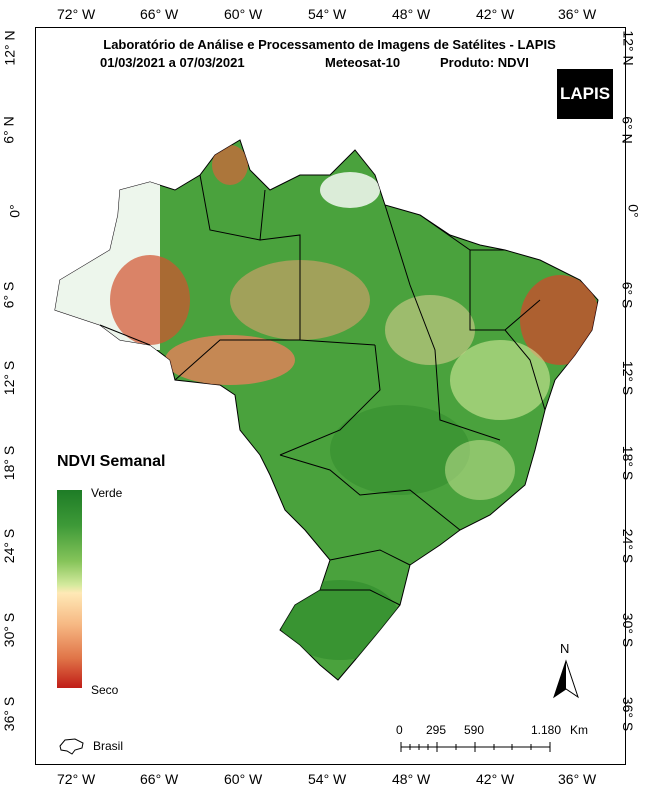 This screenshot has height=794, width=659. I want to click on logo-text: LAPIS, so click(585, 93).